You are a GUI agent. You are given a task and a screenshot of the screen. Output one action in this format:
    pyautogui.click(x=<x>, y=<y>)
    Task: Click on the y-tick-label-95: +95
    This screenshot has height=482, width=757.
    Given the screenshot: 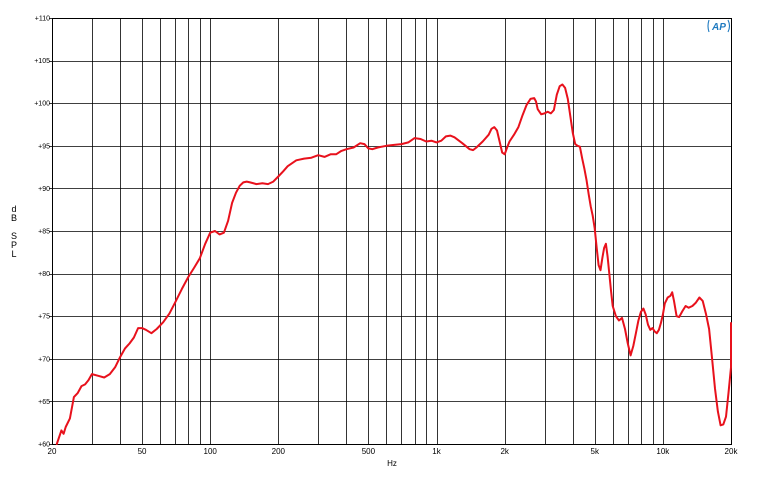 What is the action you would take?
    pyautogui.click(x=44, y=146)
    